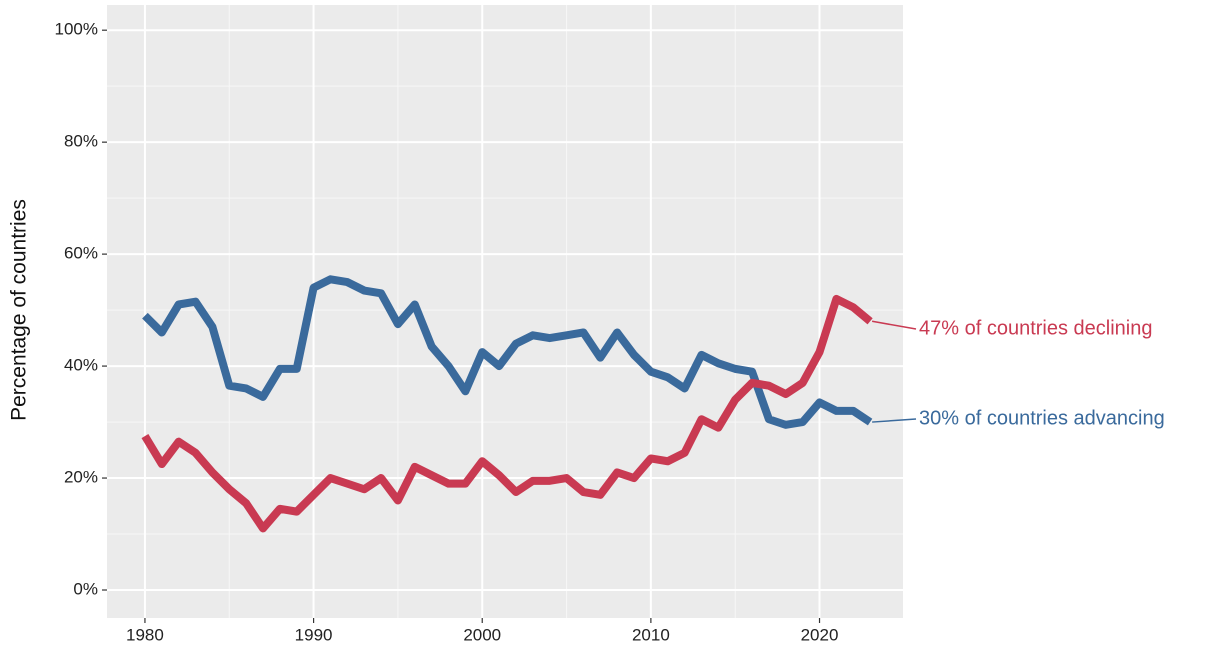 This screenshot has height=649, width=1224. What do you see at coordinates (820, 634) in the screenshot?
I see `x-tick-label: 2020` at bounding box center [820, 634].